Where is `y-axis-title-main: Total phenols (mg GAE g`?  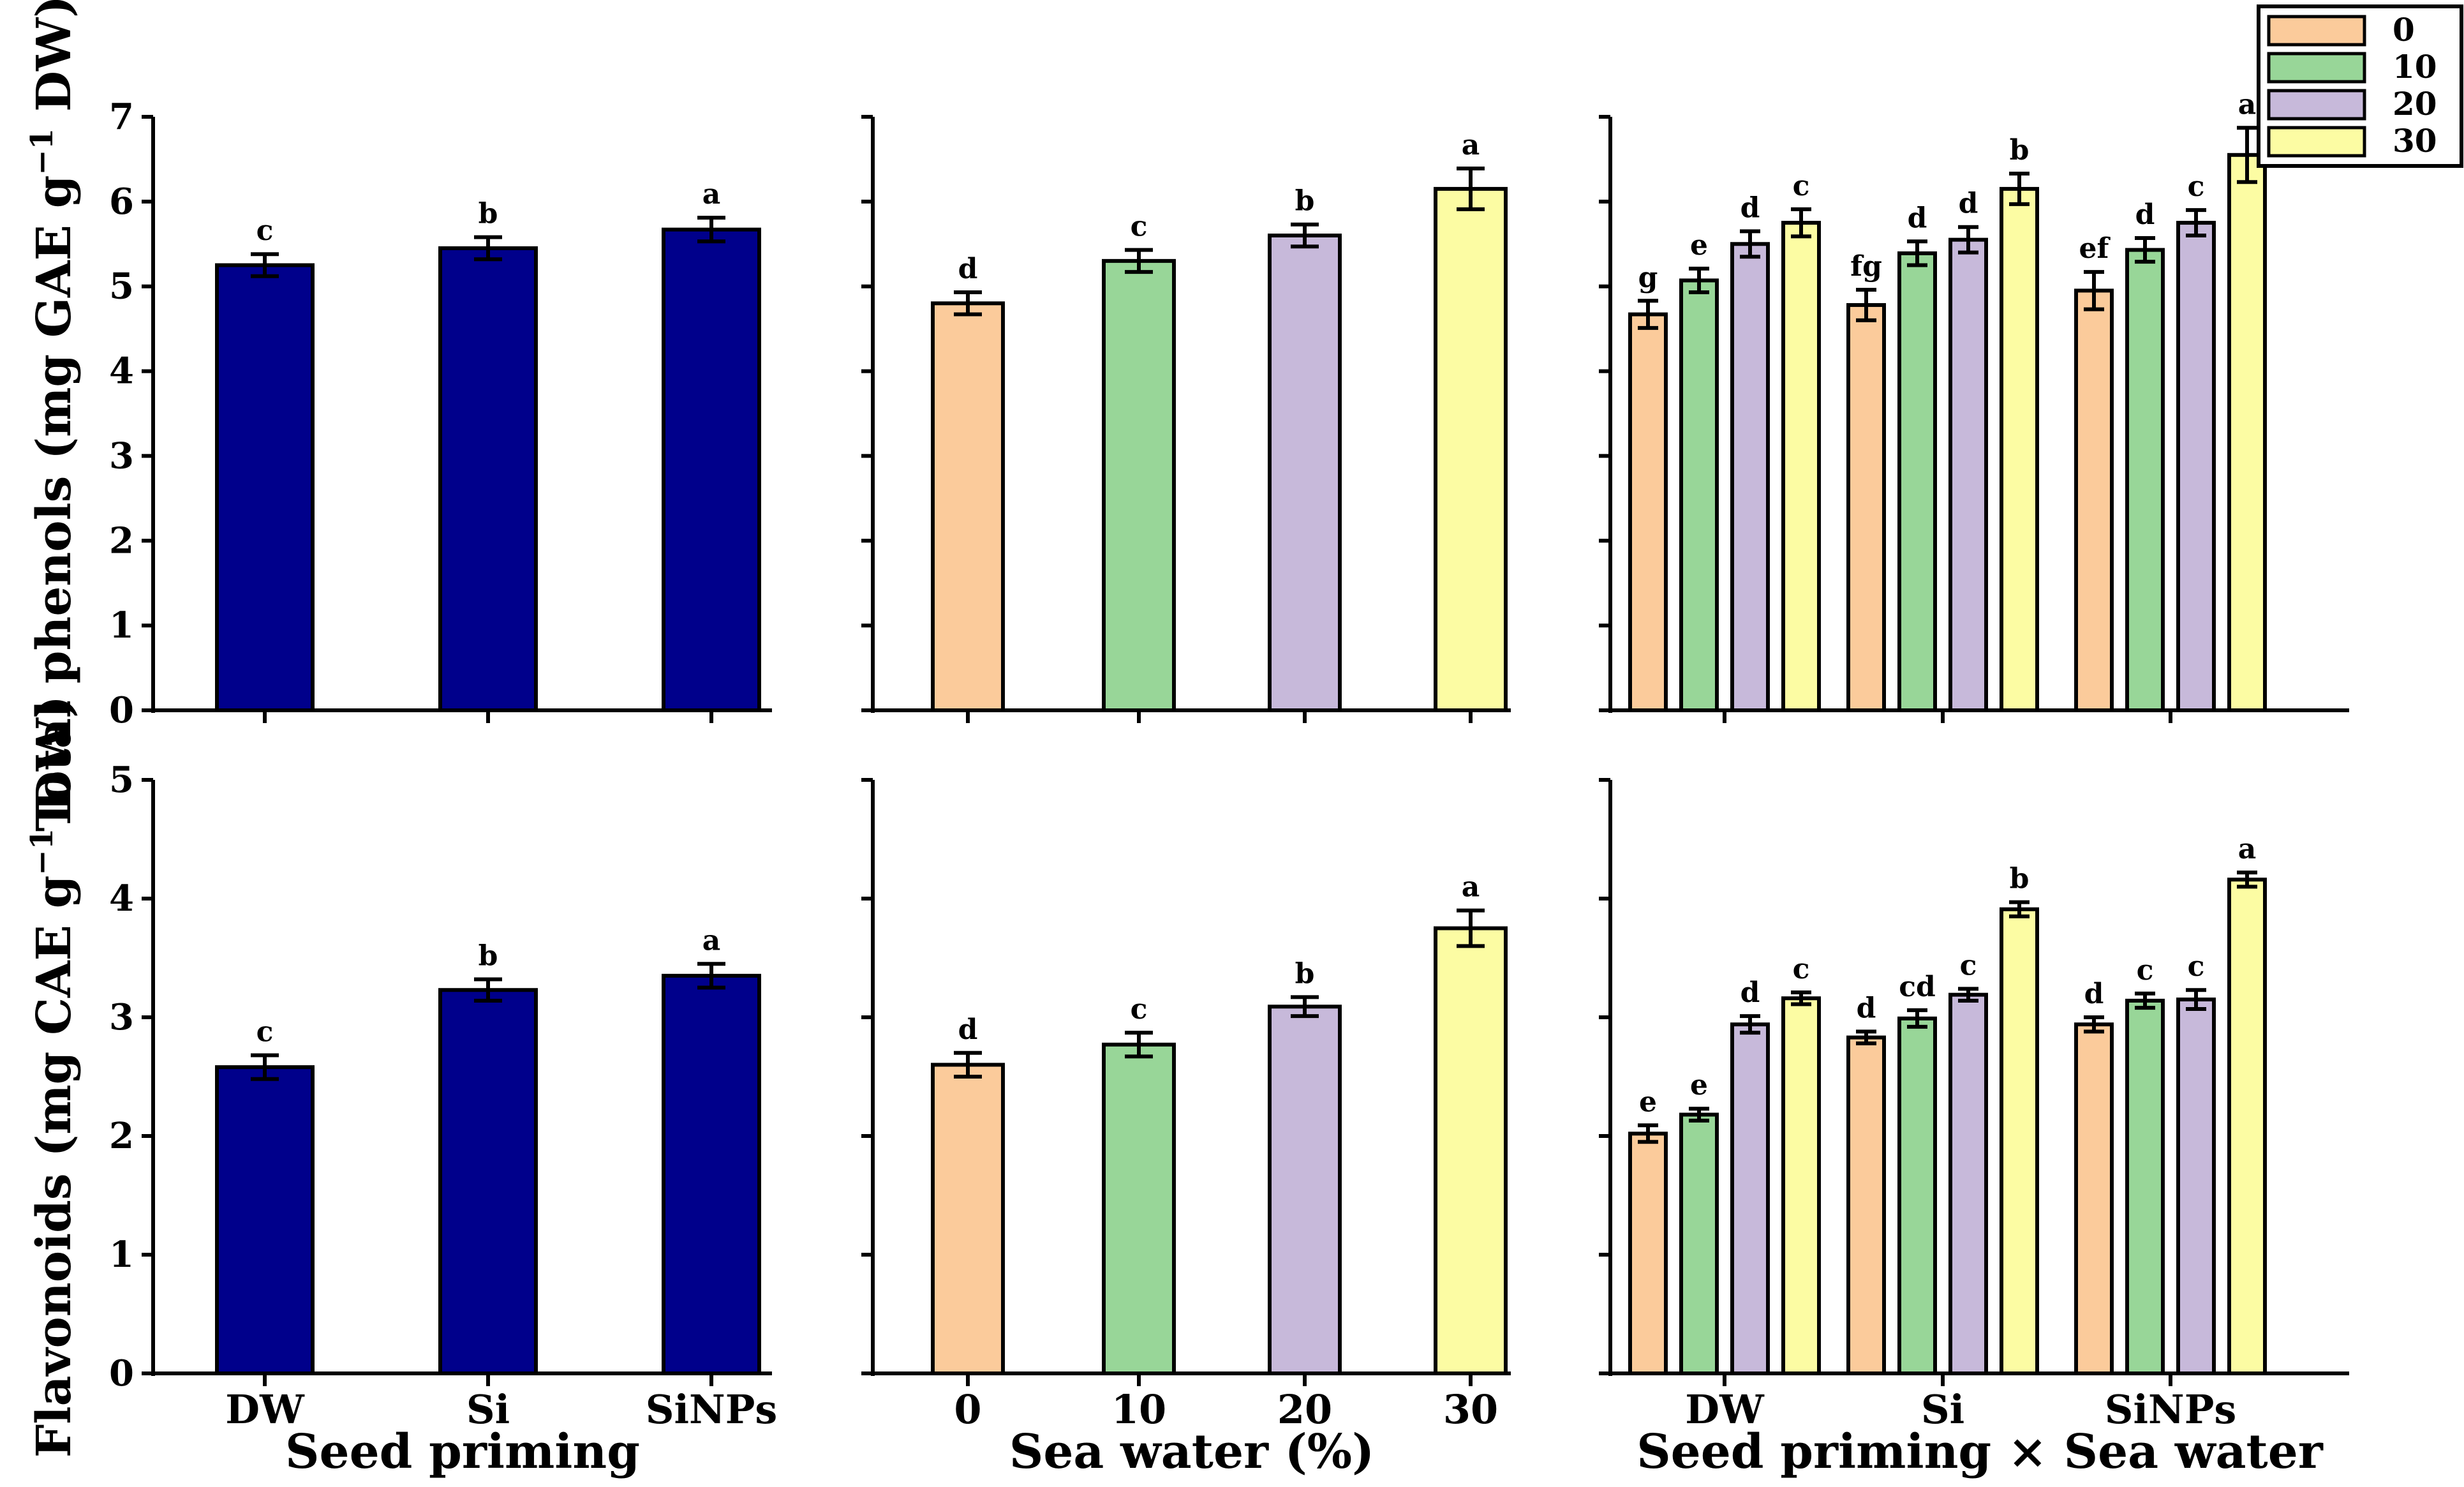
y-axis-title-main: Total phenols (mg GAE g is located at coordinates (55, 504).